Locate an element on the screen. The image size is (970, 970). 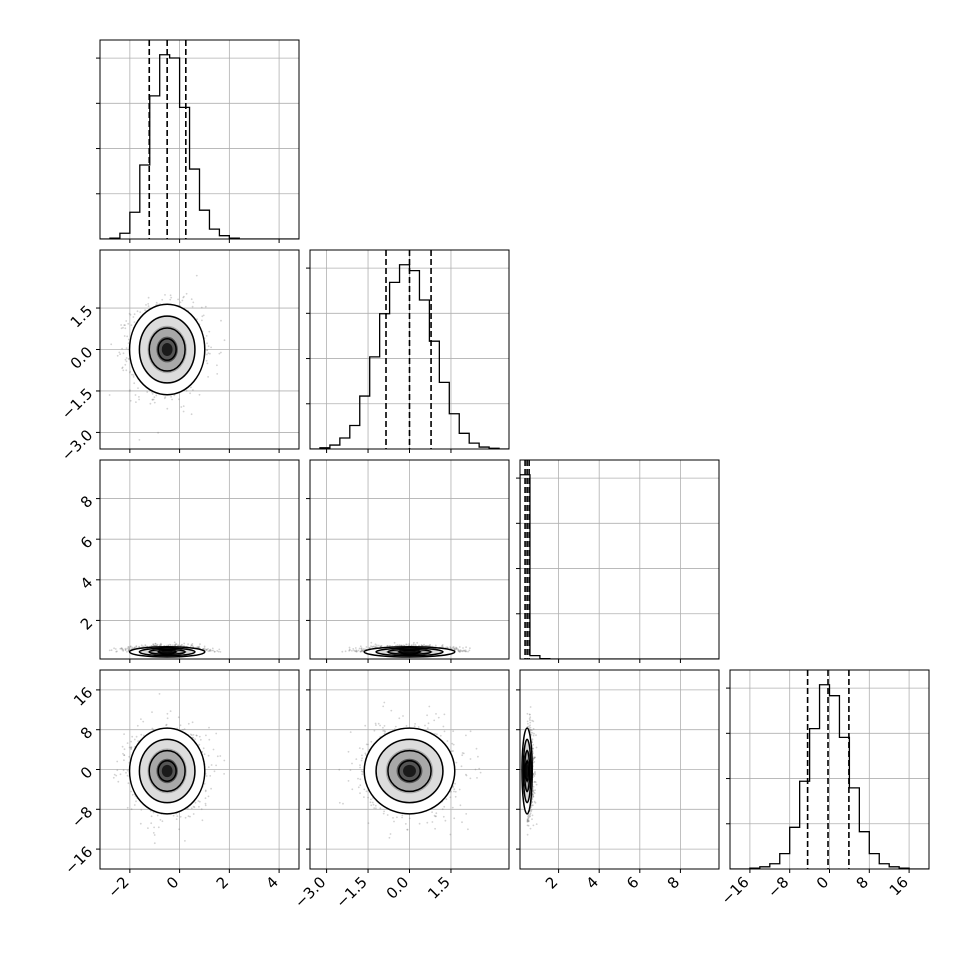
grid is located at coordinates (619, 559).